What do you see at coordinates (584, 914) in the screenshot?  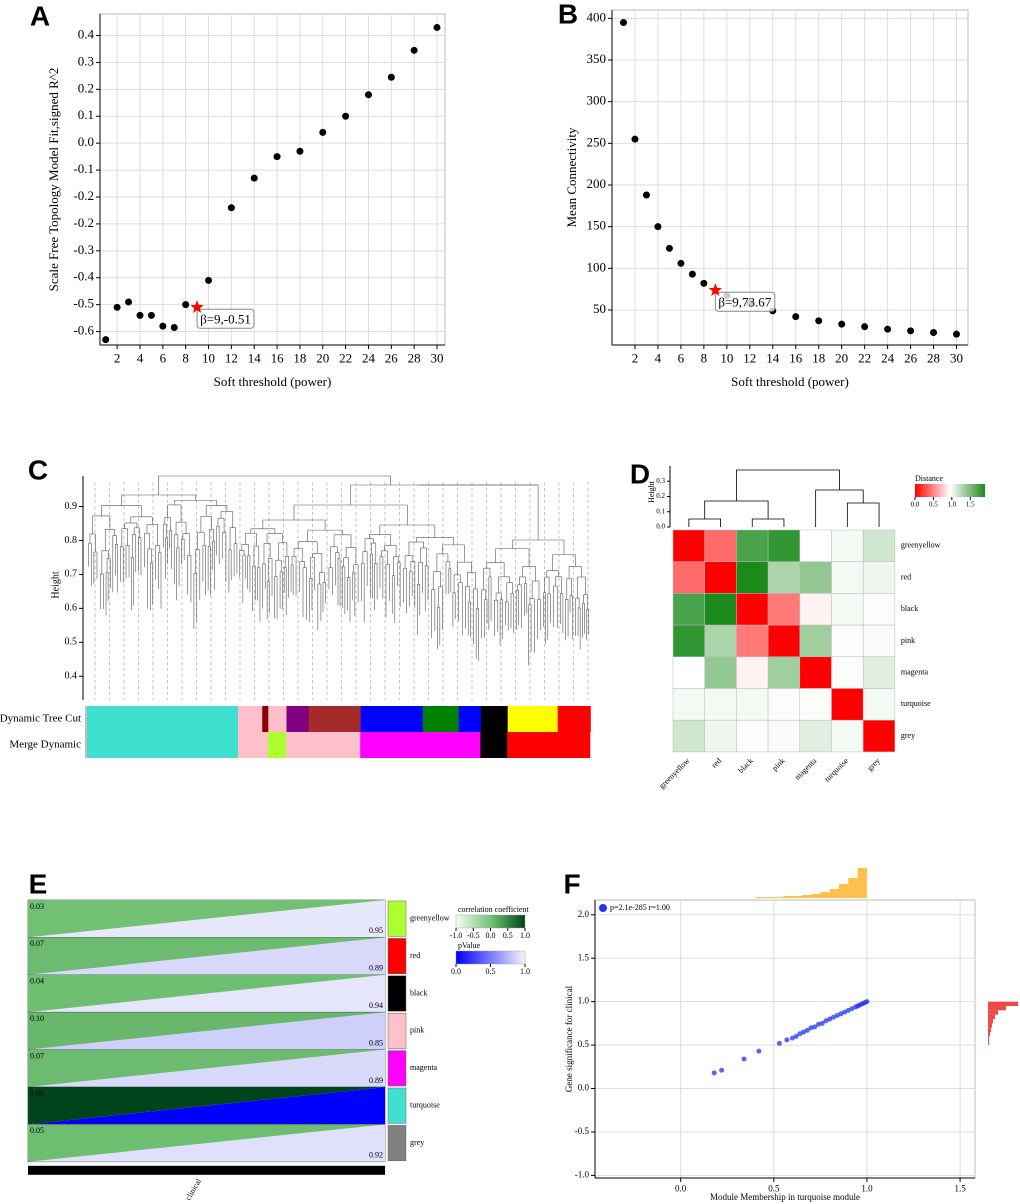 I see `y-tick-label: 2.0` at bounding box center [584, 914].